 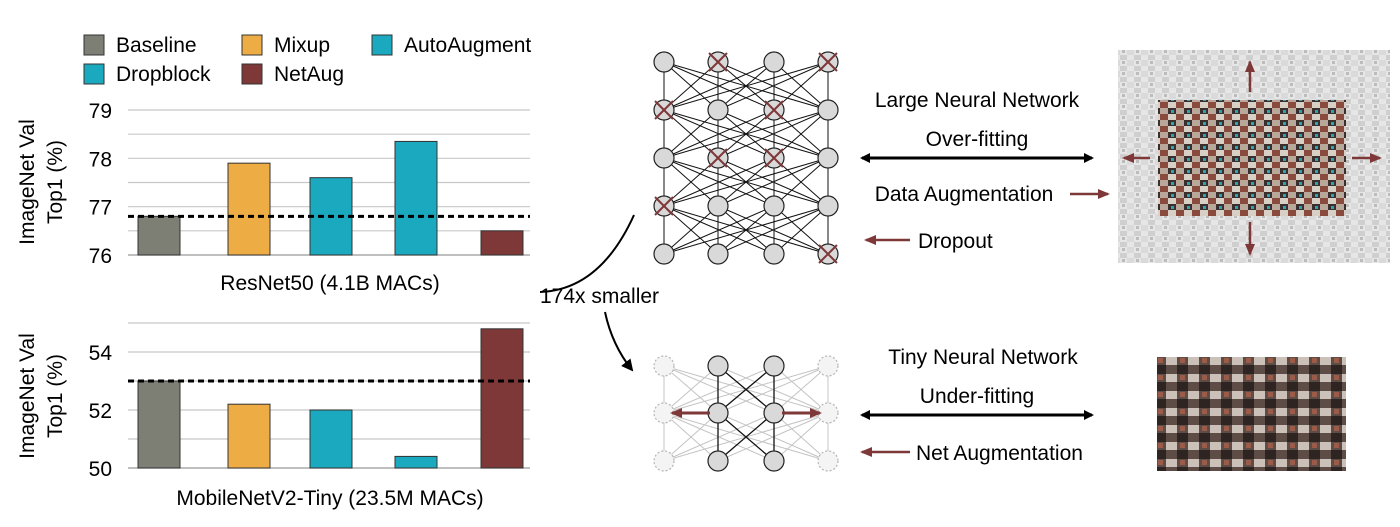 I want to click on dropout-label: Dropout, so click(x=955, y=241).